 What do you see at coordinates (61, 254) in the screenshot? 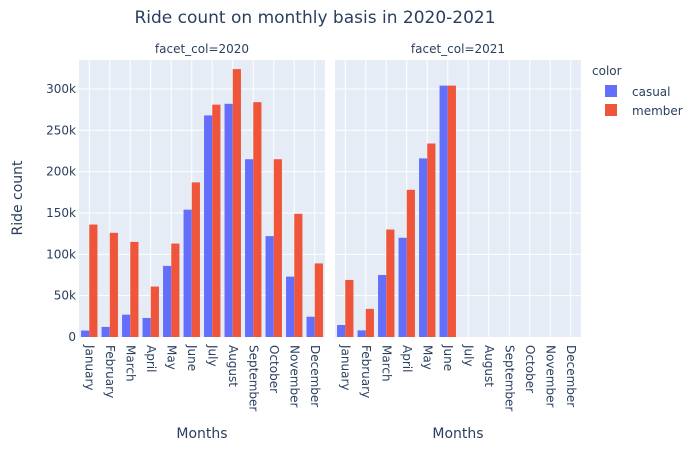
I see `y-tick-label: 100k` at bounding box center [61, 254].